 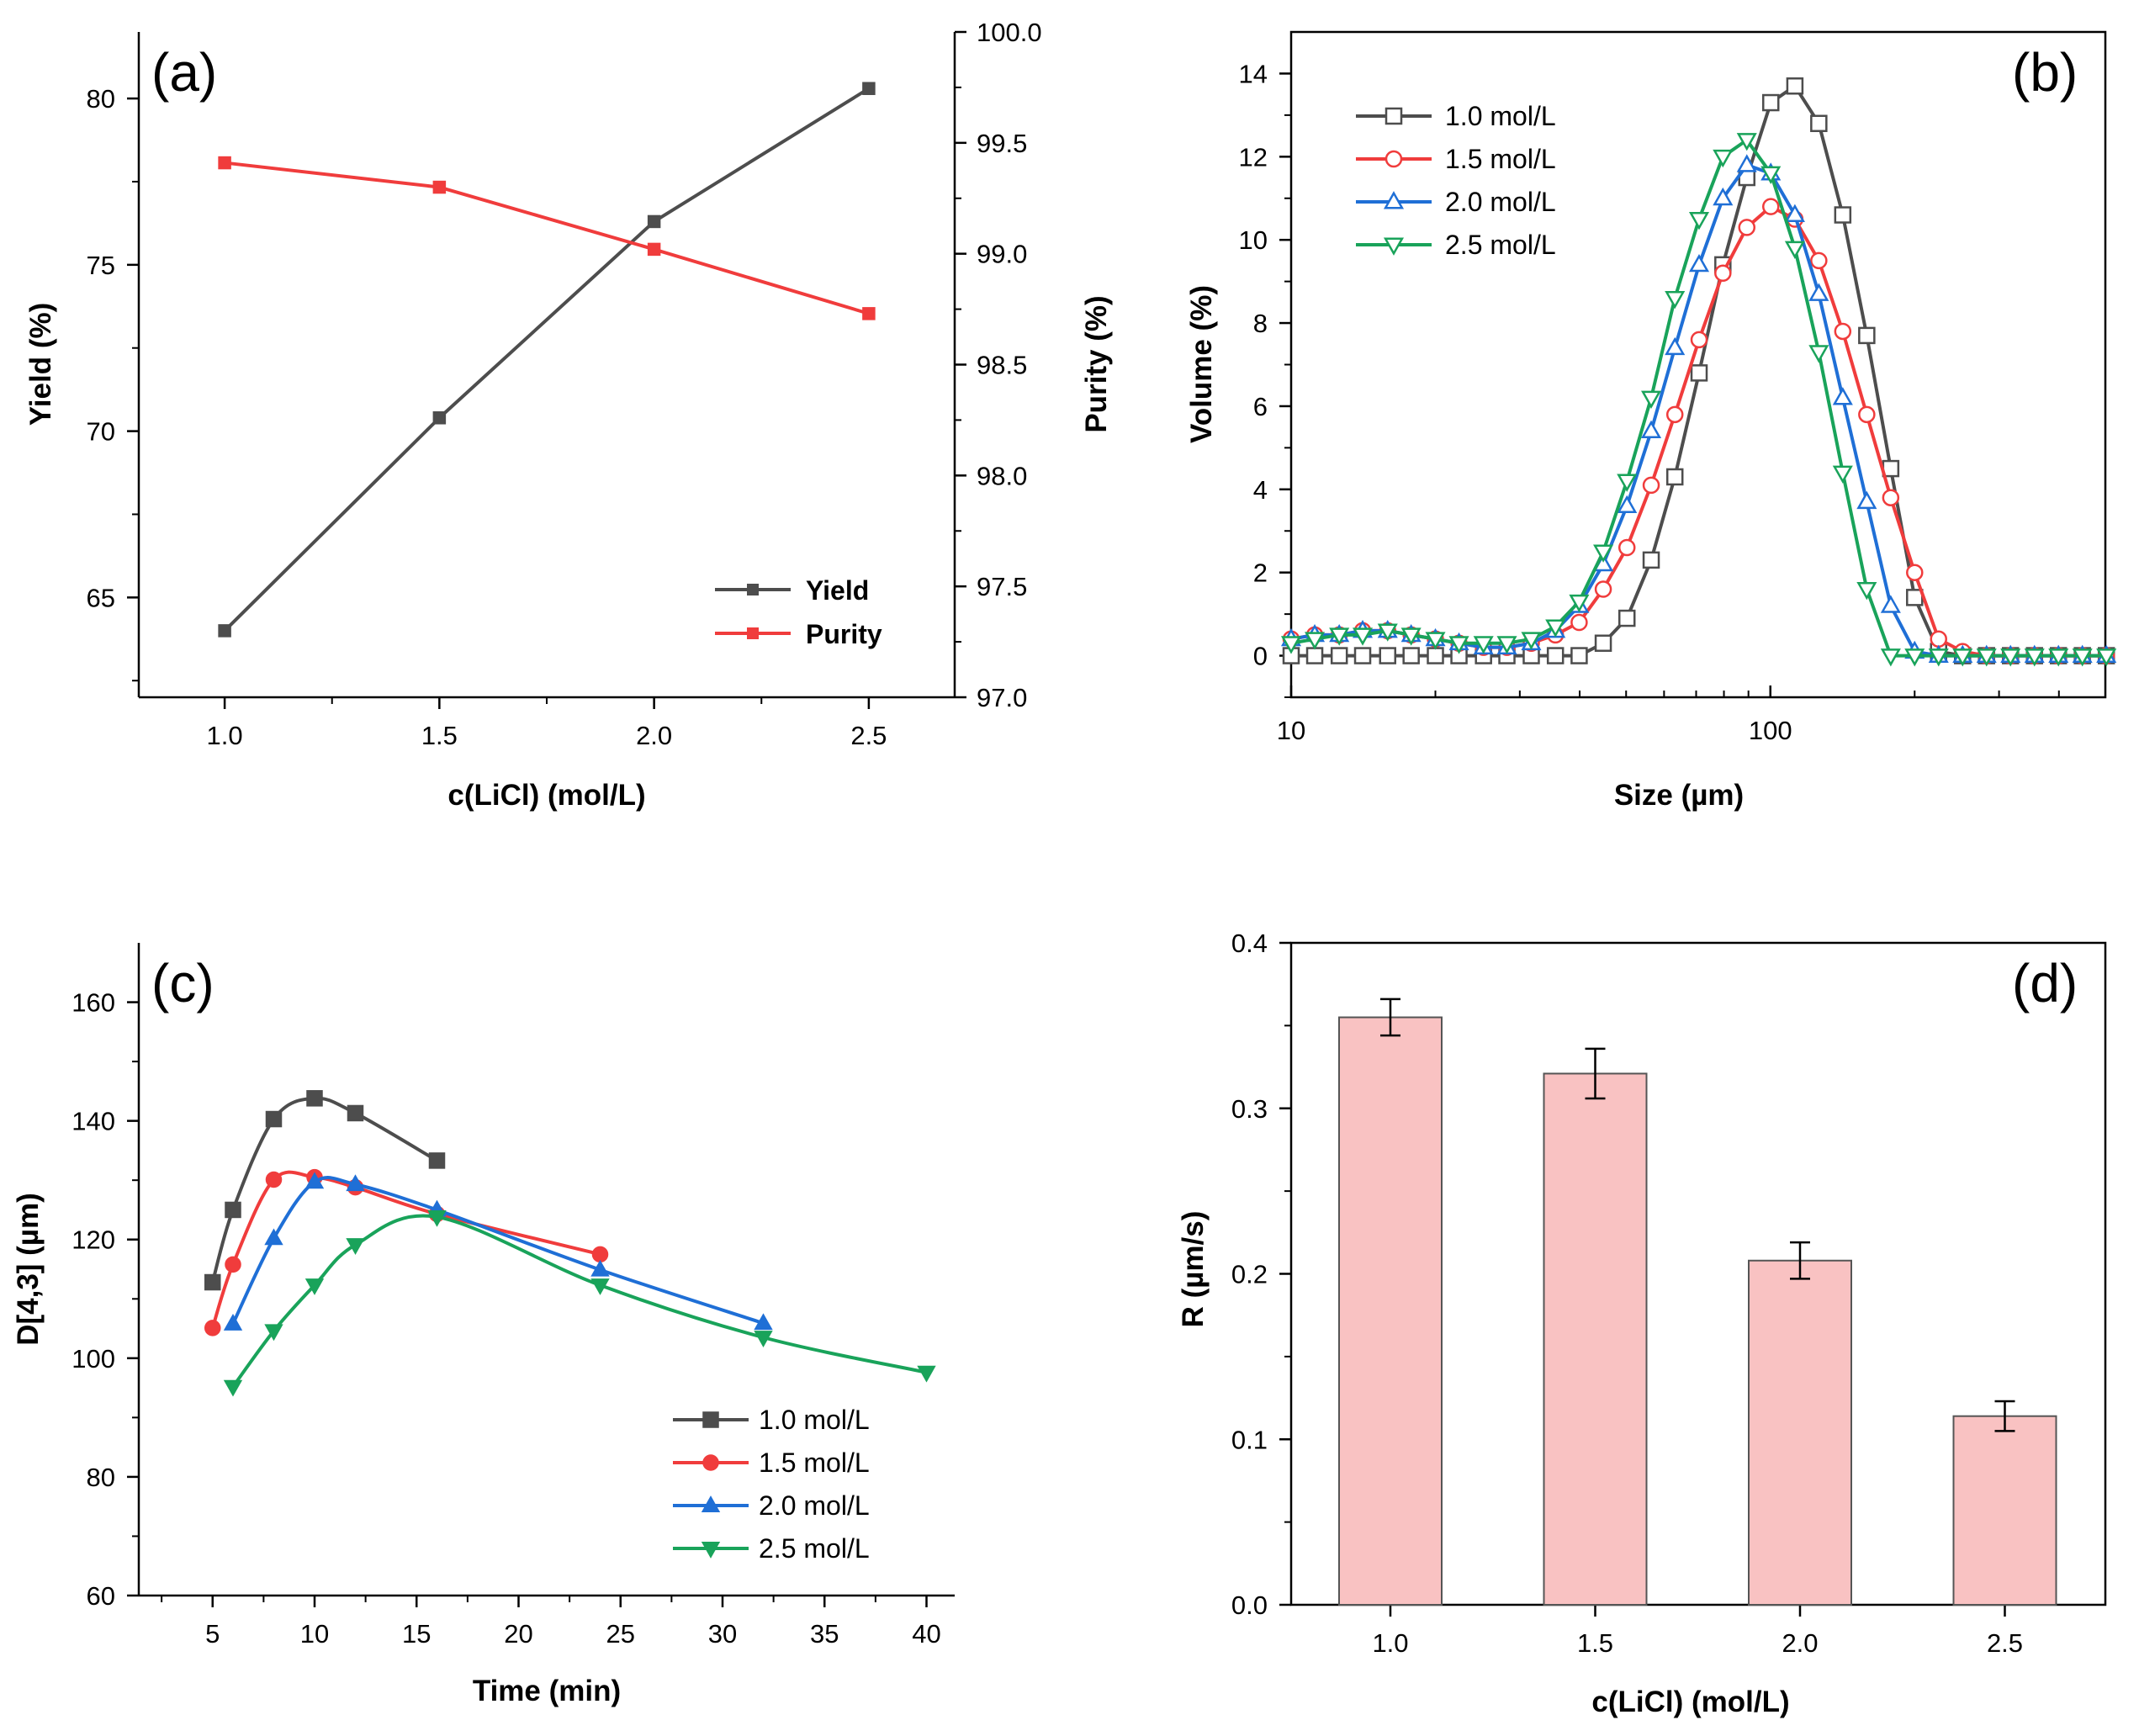 What do you see at coordinates (1595, 1339) in the screenshot?
I see `bar-1.5` at bounding box center [1595, 1339].